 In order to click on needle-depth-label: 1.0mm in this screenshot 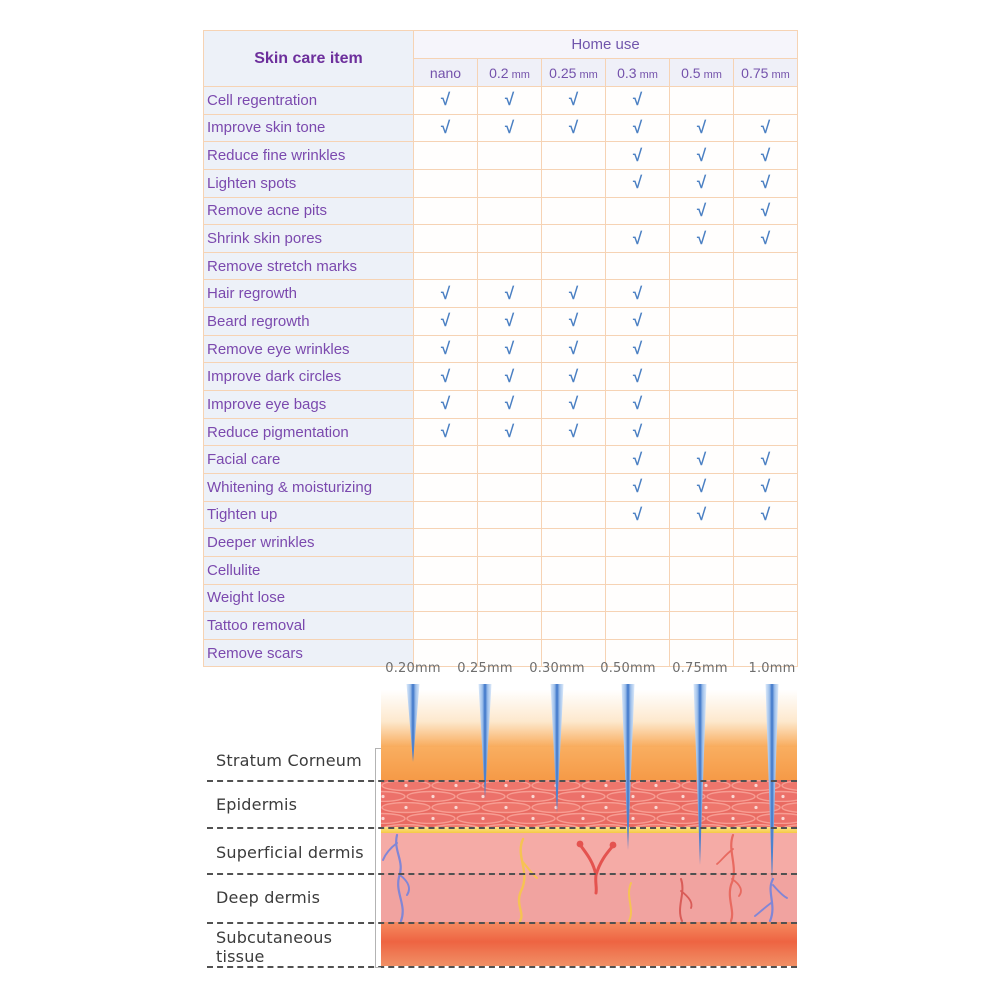, I will do `click(772, 668)`.